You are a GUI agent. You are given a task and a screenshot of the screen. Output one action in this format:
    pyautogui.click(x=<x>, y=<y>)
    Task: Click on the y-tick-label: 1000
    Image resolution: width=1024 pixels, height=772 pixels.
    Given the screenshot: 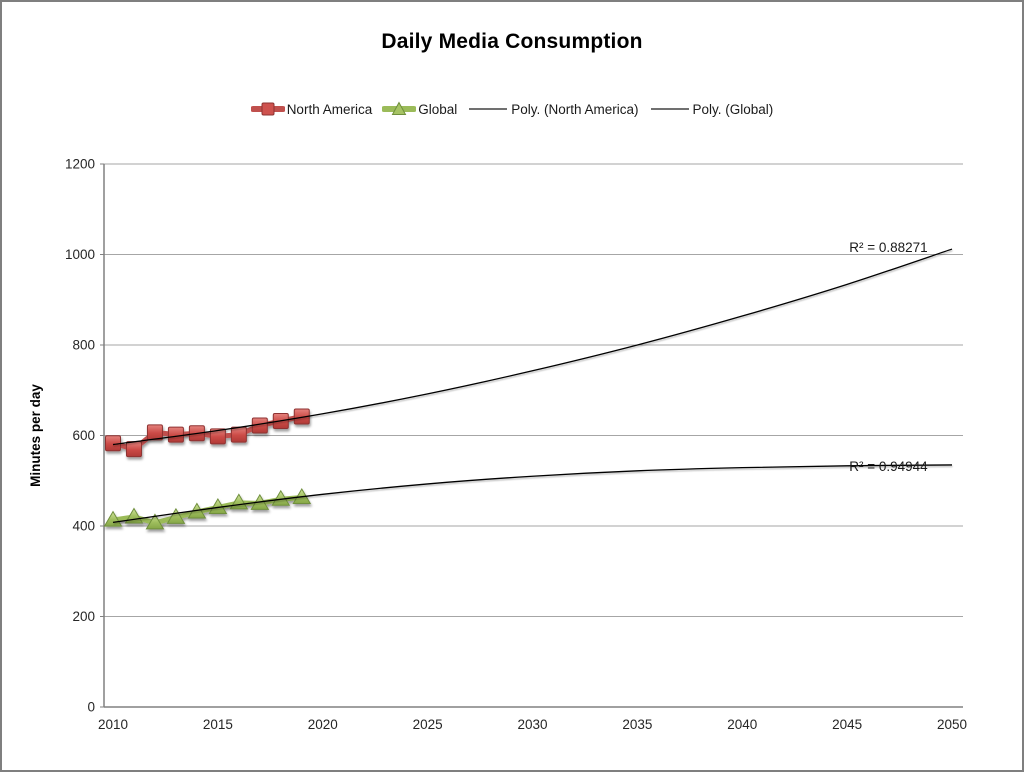 What is the action you would take?
    pyautogui.click(x=80, y=254)
    